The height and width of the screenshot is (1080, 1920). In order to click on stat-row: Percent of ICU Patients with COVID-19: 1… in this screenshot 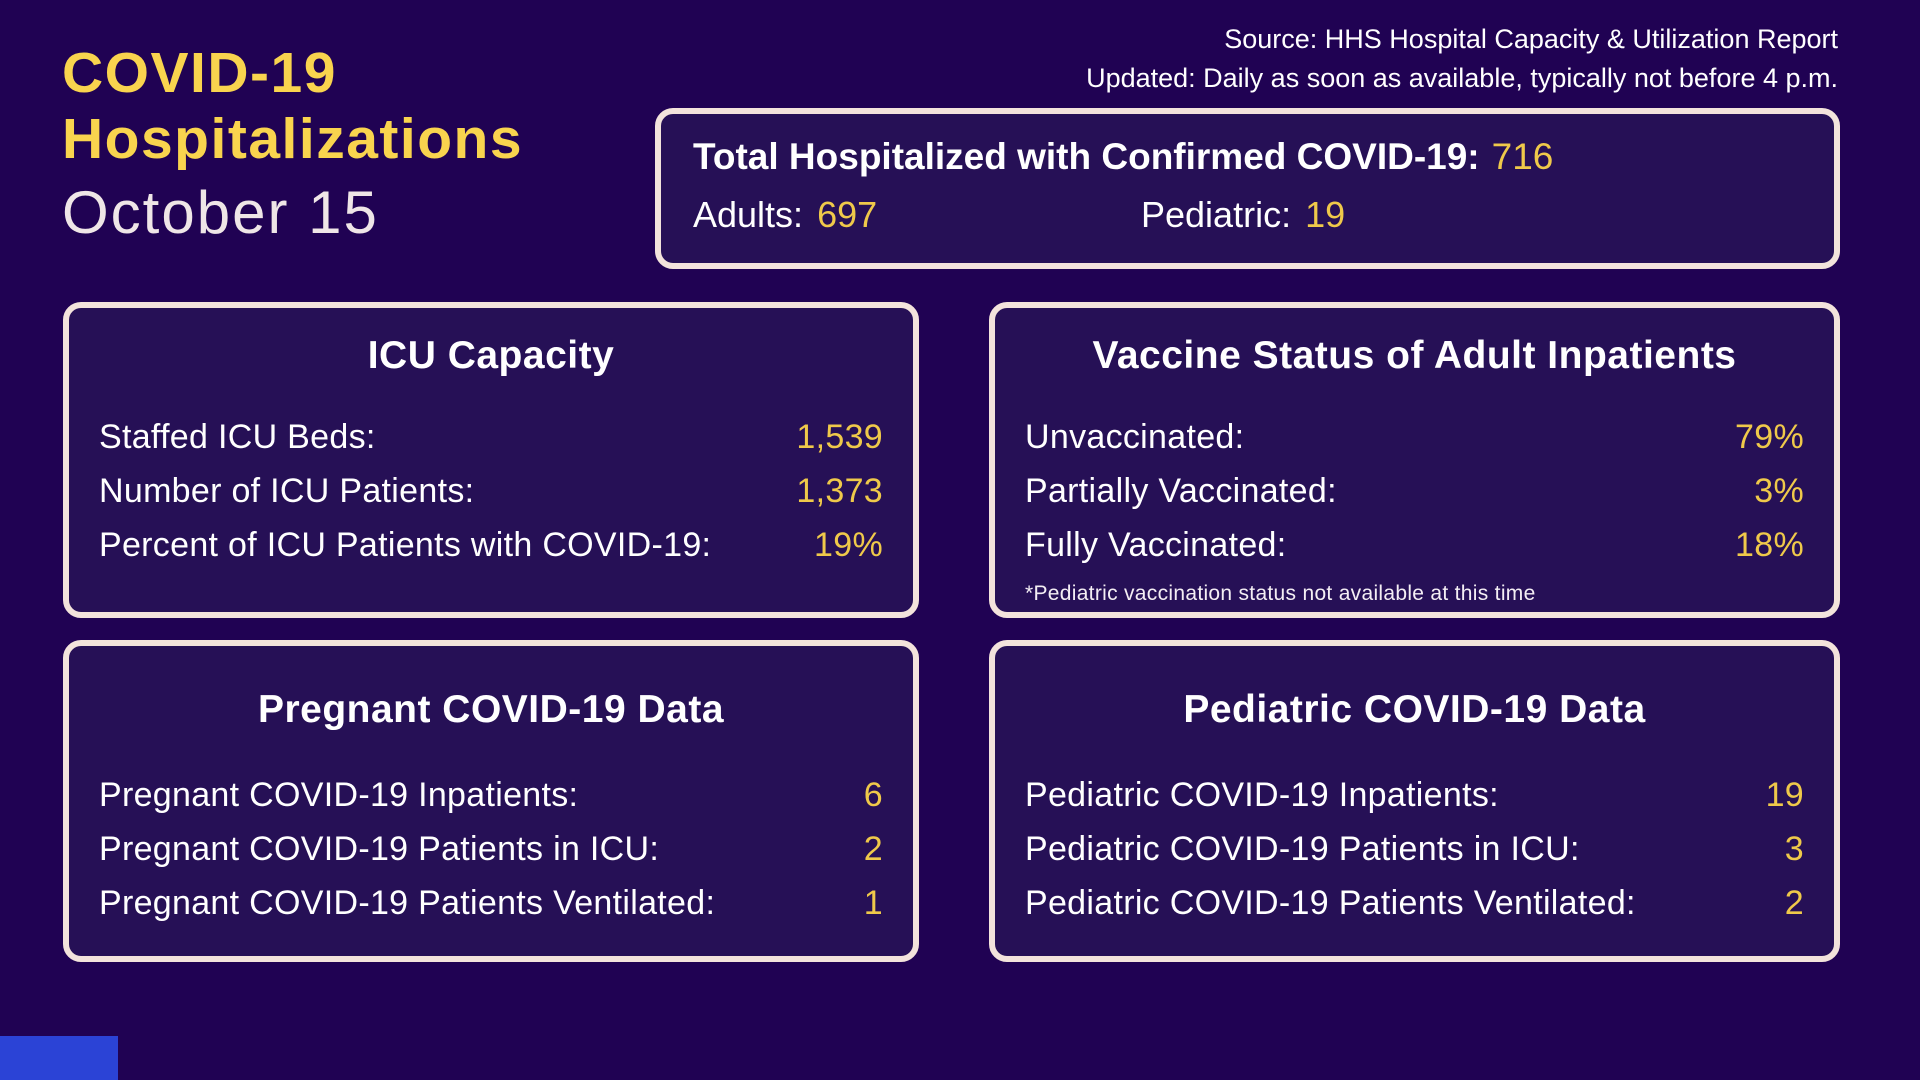, I will do `click(491, 553)`.